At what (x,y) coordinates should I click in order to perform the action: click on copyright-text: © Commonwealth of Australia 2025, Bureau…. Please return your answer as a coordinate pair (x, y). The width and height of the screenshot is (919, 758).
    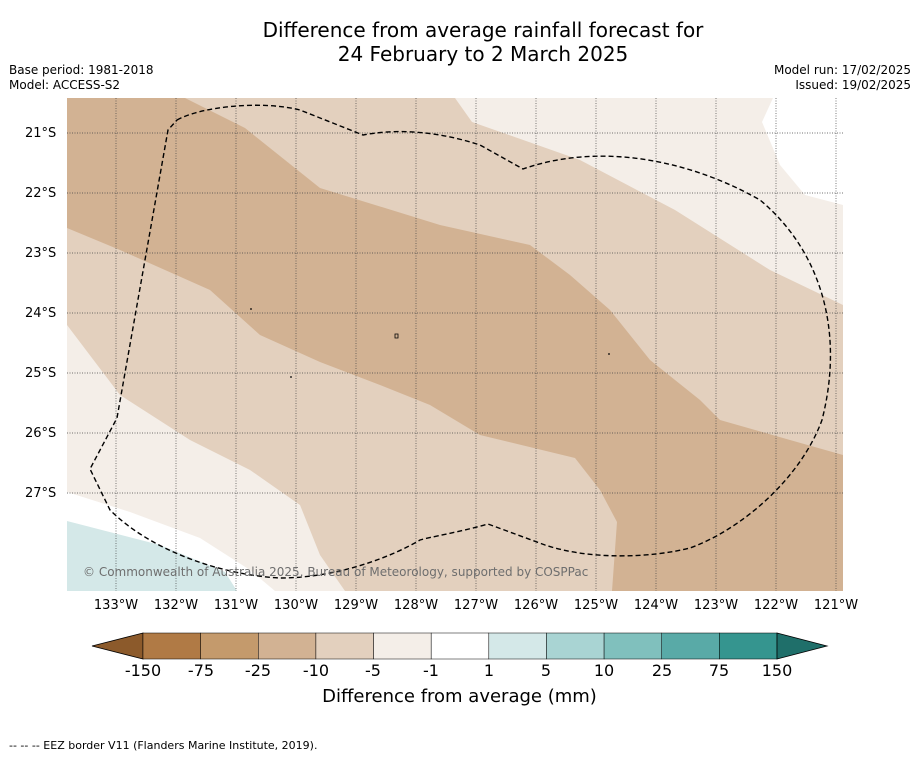
    Looking at the image, I should click on (336, 572).